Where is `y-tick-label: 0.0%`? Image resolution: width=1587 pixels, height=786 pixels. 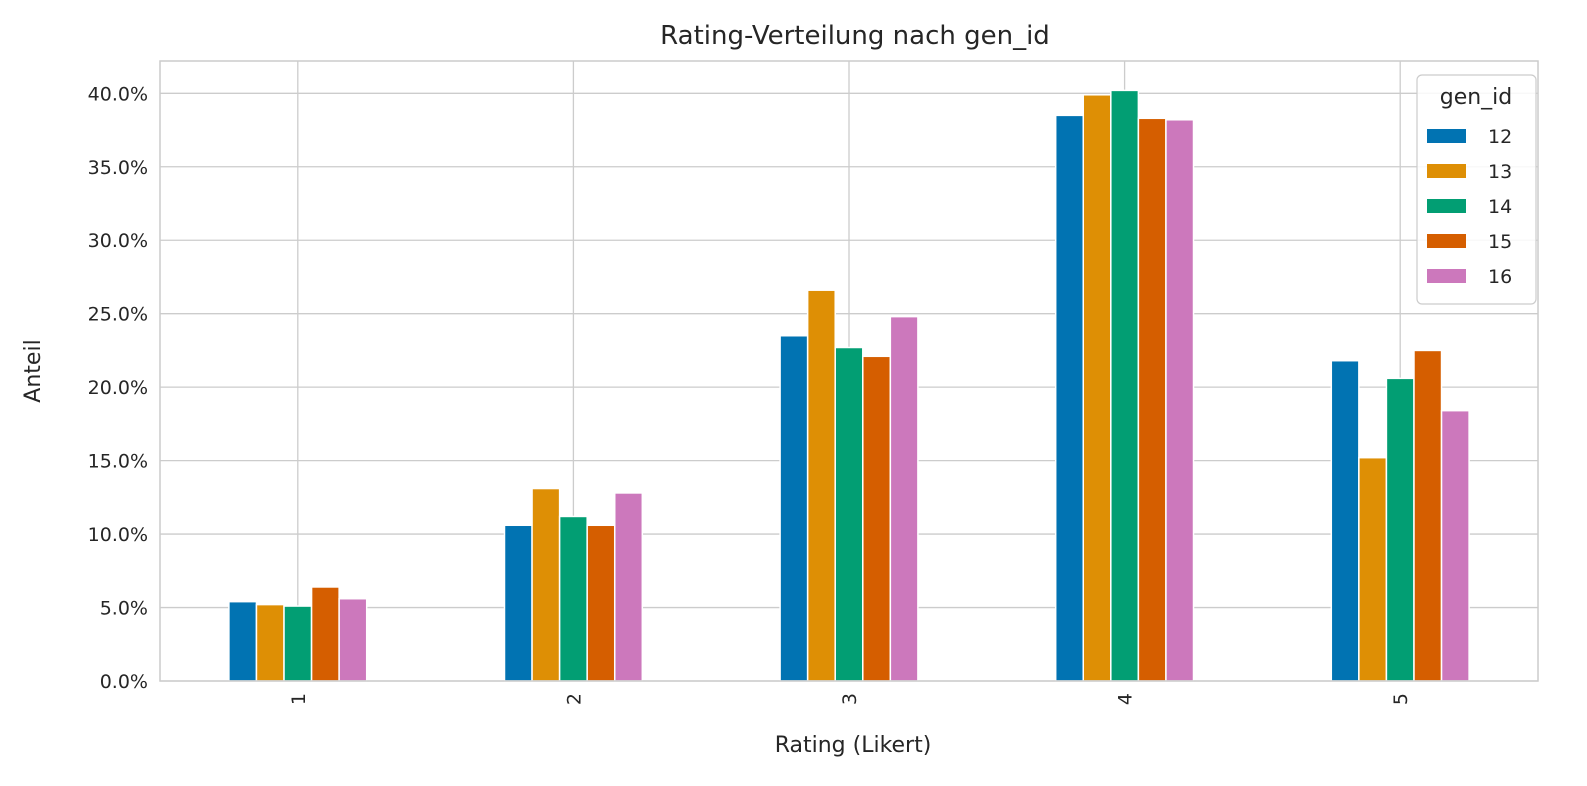 y-tick-label: 0.0% is located at coordinates (124, 682).